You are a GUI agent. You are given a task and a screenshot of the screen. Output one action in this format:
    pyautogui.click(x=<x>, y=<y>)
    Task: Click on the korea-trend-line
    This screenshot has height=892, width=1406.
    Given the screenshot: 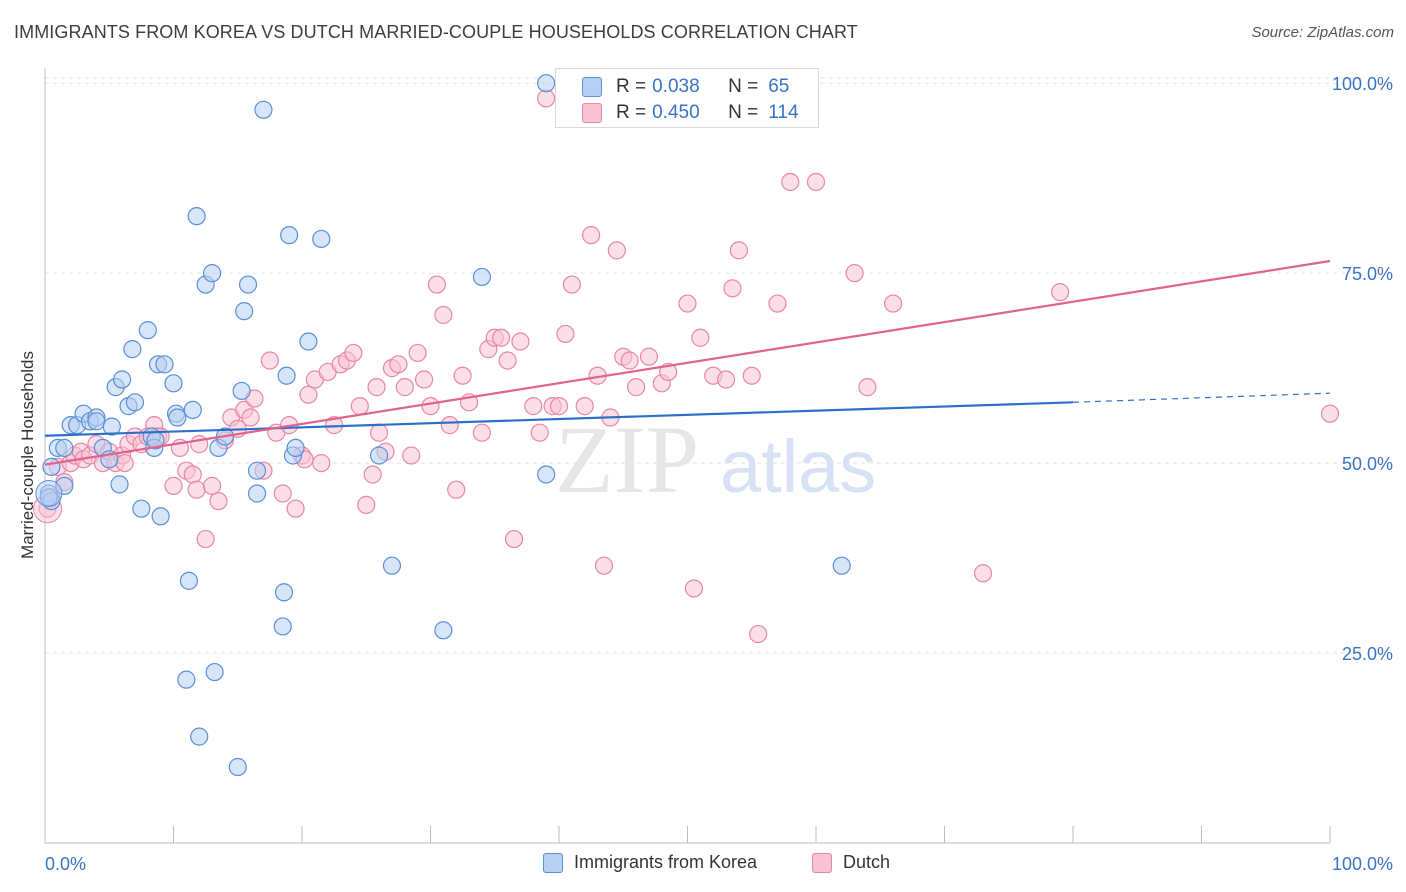 What is the action you would take?
    pyautogui.click(x=559, y=419)
    